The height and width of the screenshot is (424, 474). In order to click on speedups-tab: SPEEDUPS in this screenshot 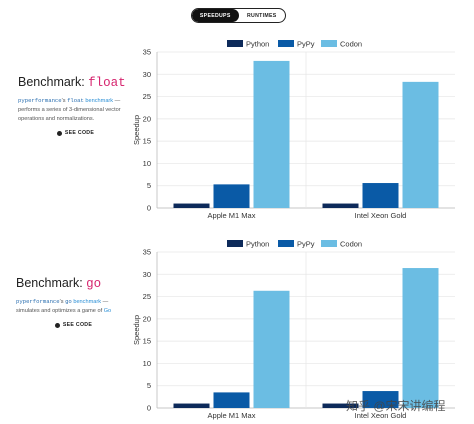, I will do `click(215, 15)`.